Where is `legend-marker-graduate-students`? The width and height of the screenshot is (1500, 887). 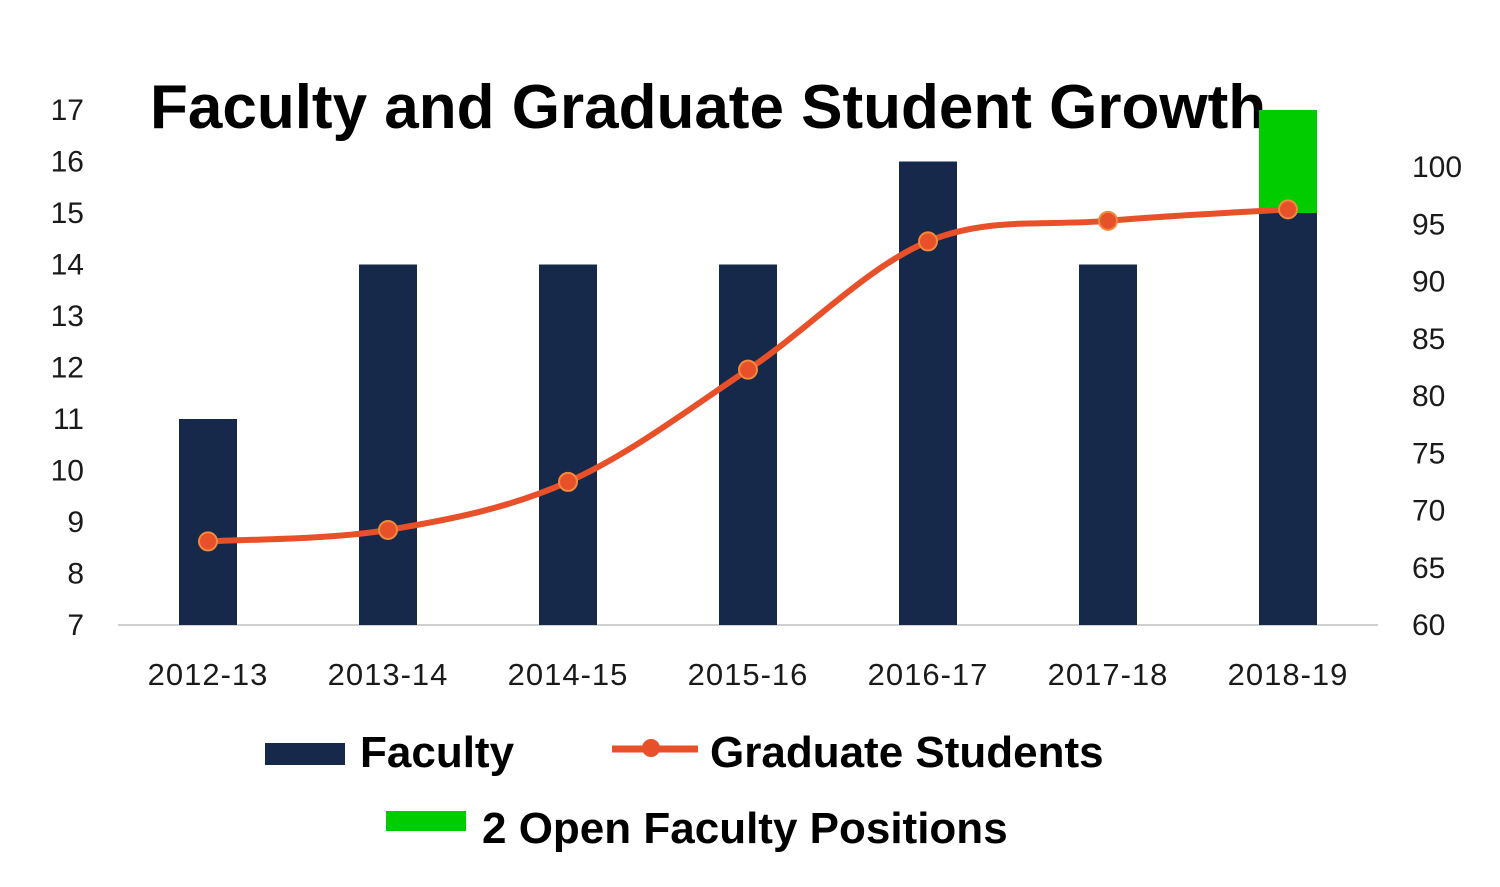
legend-marker-graduate-students is located at coordinates (651, 748).